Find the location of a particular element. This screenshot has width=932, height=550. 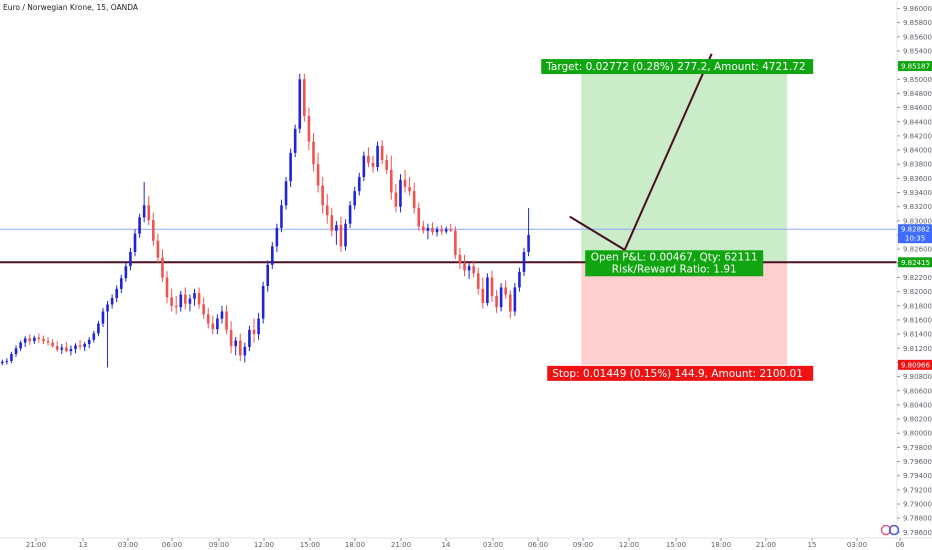

profit-zone is located at coordinates (684, 164).